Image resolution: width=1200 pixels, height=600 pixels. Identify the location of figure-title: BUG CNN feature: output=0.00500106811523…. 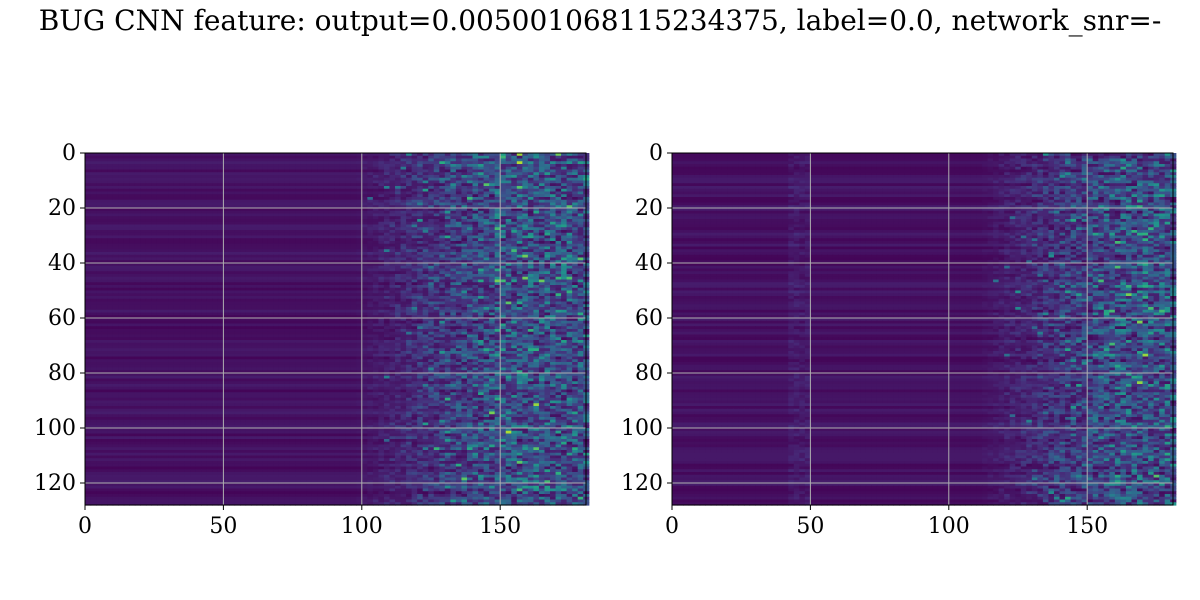
(600, 20).